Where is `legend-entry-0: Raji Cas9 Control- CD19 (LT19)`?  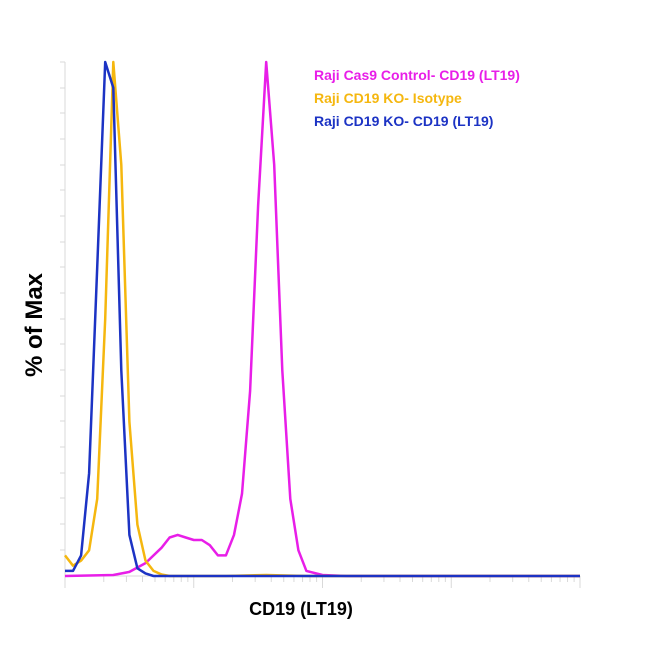
legend-entry-0: Raji Cas9 Control- CD19 (LT19) is located at coordinates (417, 75).